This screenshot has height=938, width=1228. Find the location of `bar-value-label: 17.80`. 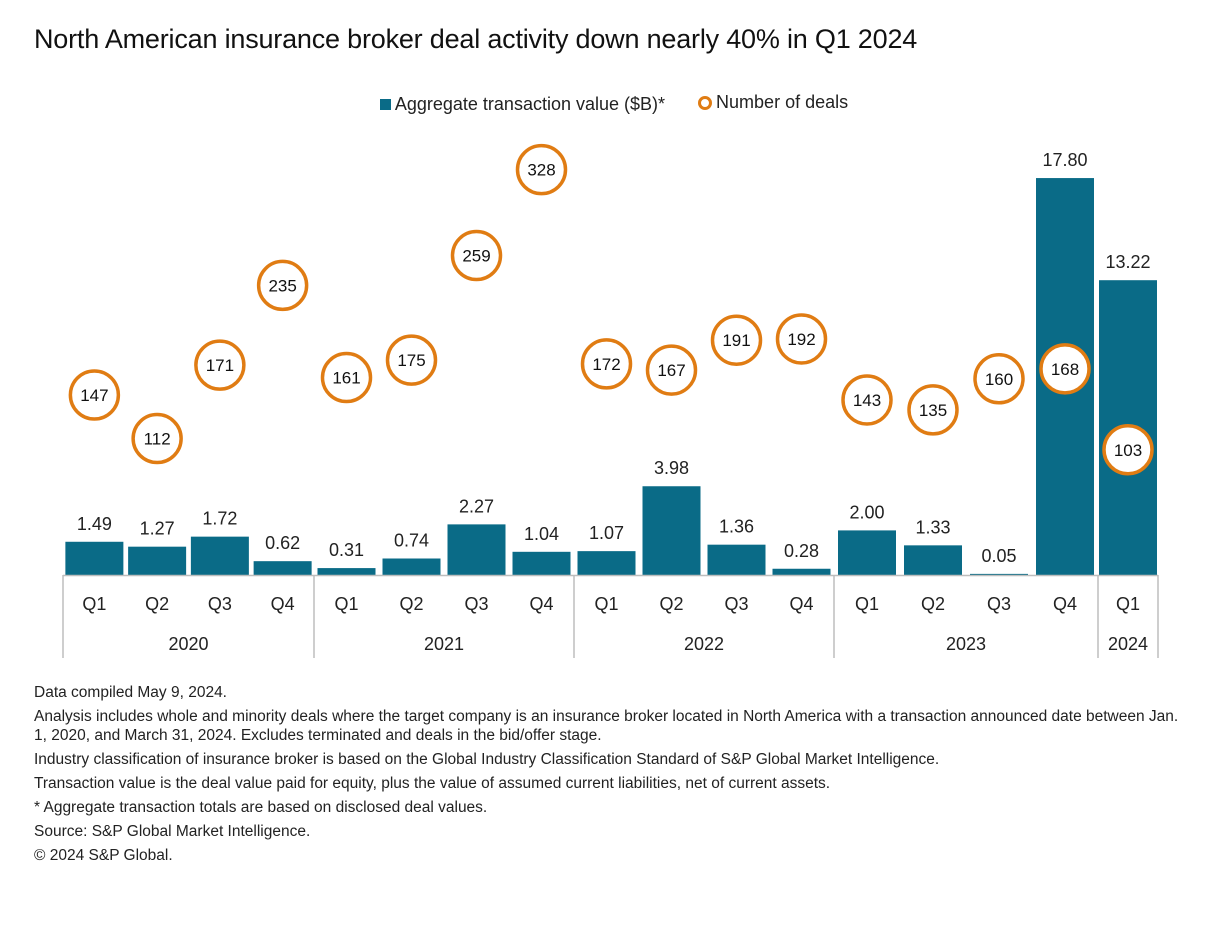

bar-value-label: 17.80 is located at coordinates (1064, 160).